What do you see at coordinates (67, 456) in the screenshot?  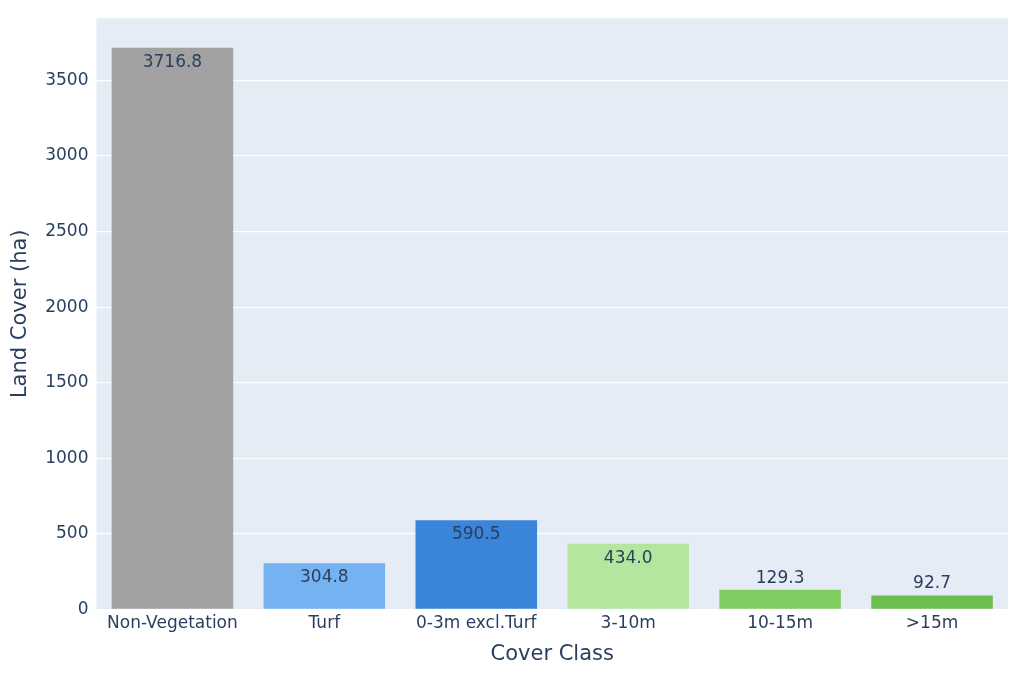 I see `y-tick-label: 1000` at bounding box center [67, 456].